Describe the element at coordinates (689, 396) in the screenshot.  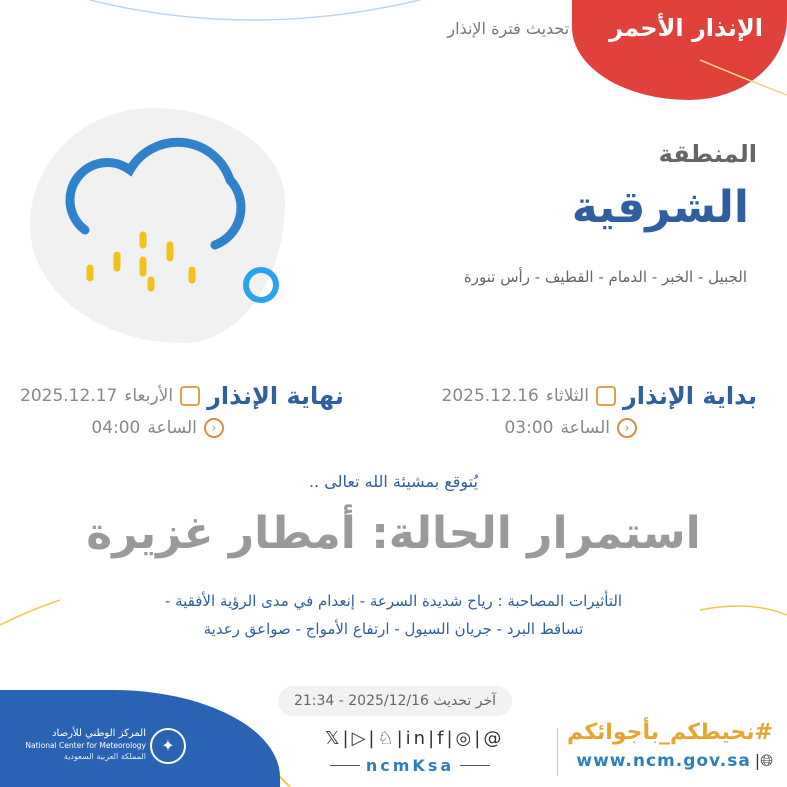
I see `start-title: بداية الإنذار` at that location.